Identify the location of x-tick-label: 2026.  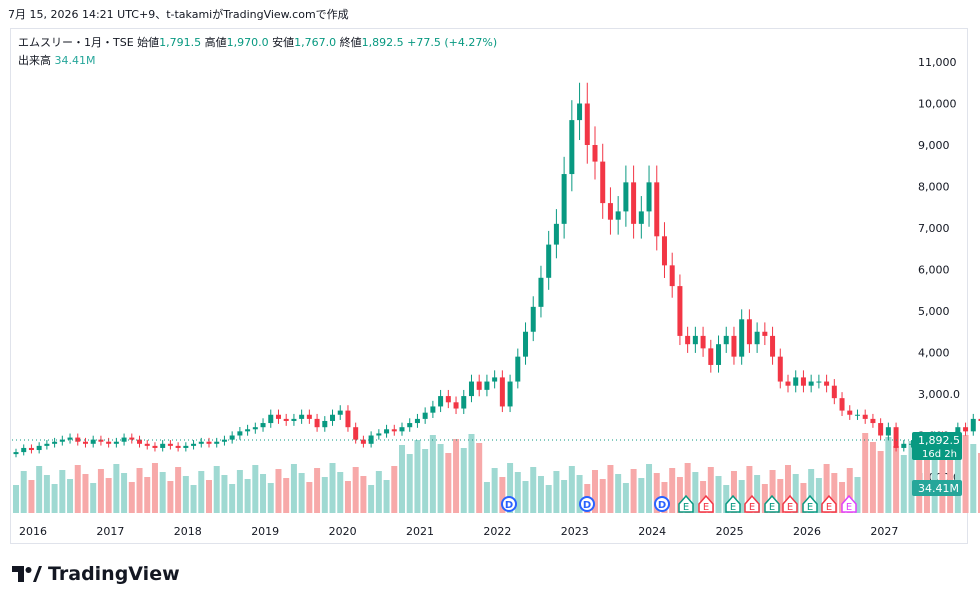
(807, 531).